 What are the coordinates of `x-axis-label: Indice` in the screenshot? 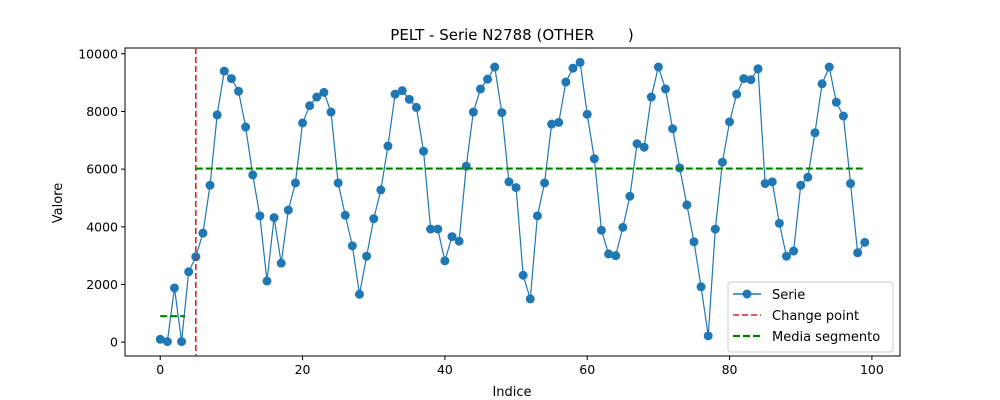 It's located at (511, 392).